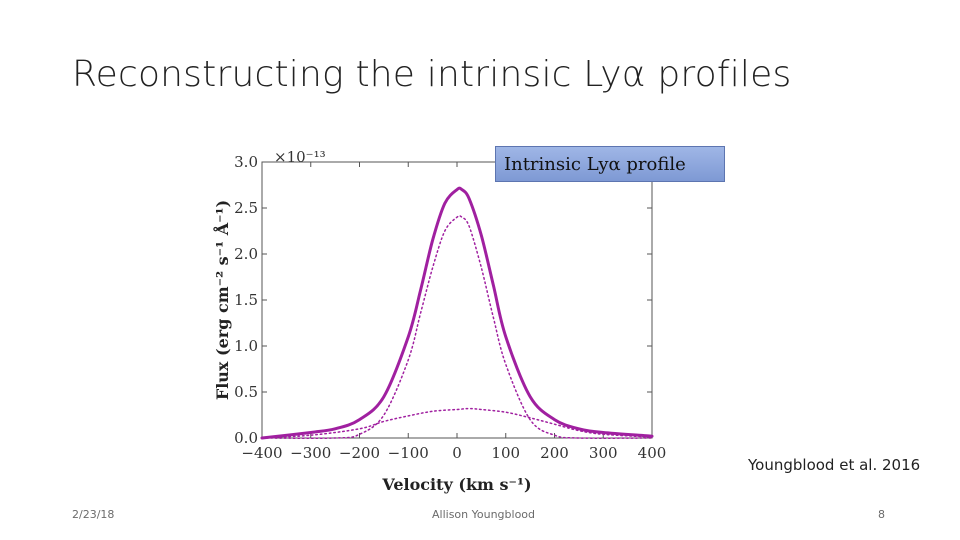  What do you see at coordinates (652, 453) in the screenshot?
I see `x-tick-label: 400` at bounding box center [652, 453].